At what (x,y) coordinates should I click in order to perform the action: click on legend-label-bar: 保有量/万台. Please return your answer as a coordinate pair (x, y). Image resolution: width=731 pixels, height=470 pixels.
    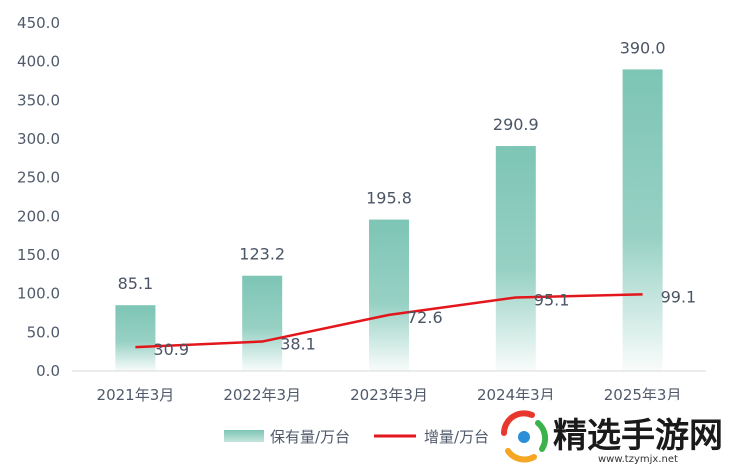
    Looking at the image, I should click on (310, 437).